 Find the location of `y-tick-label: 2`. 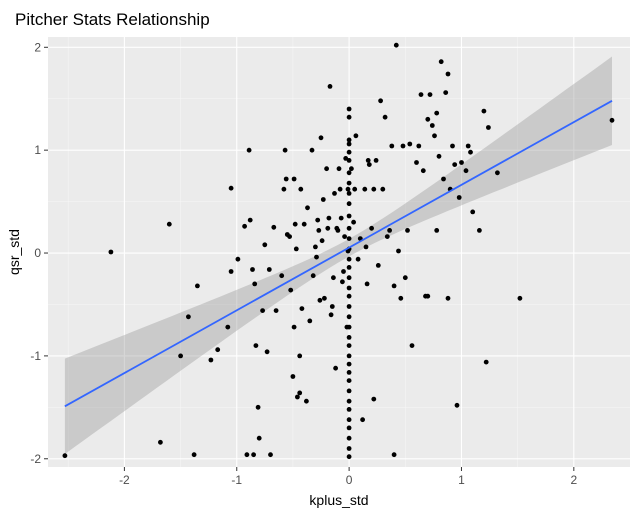

y-tick-label: 2 is located at coordinates (37, 47).